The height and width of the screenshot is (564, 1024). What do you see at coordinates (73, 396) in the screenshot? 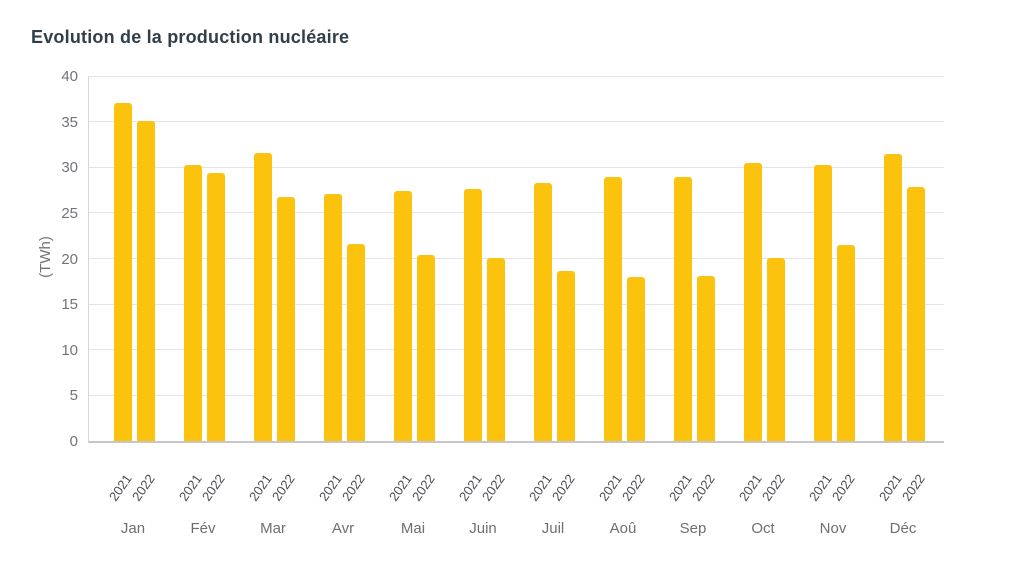
I see `y-tick-label-5: 5` at bounding box center [73, 396].